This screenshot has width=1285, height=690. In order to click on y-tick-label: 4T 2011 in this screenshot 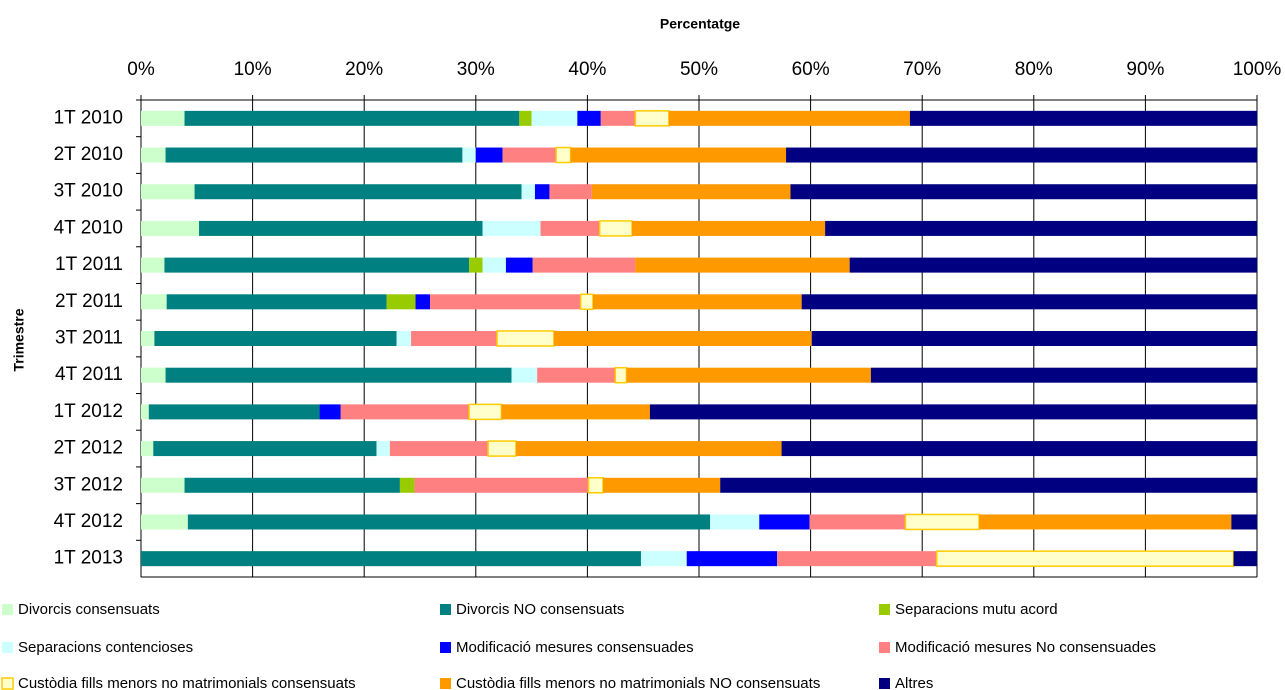, I will do `click(89, 374)`.